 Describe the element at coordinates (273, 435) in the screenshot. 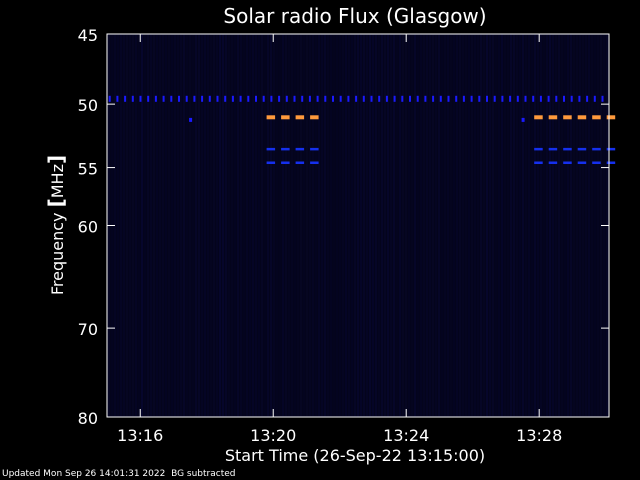

I see `x-tick-label: 13:20` at that location.